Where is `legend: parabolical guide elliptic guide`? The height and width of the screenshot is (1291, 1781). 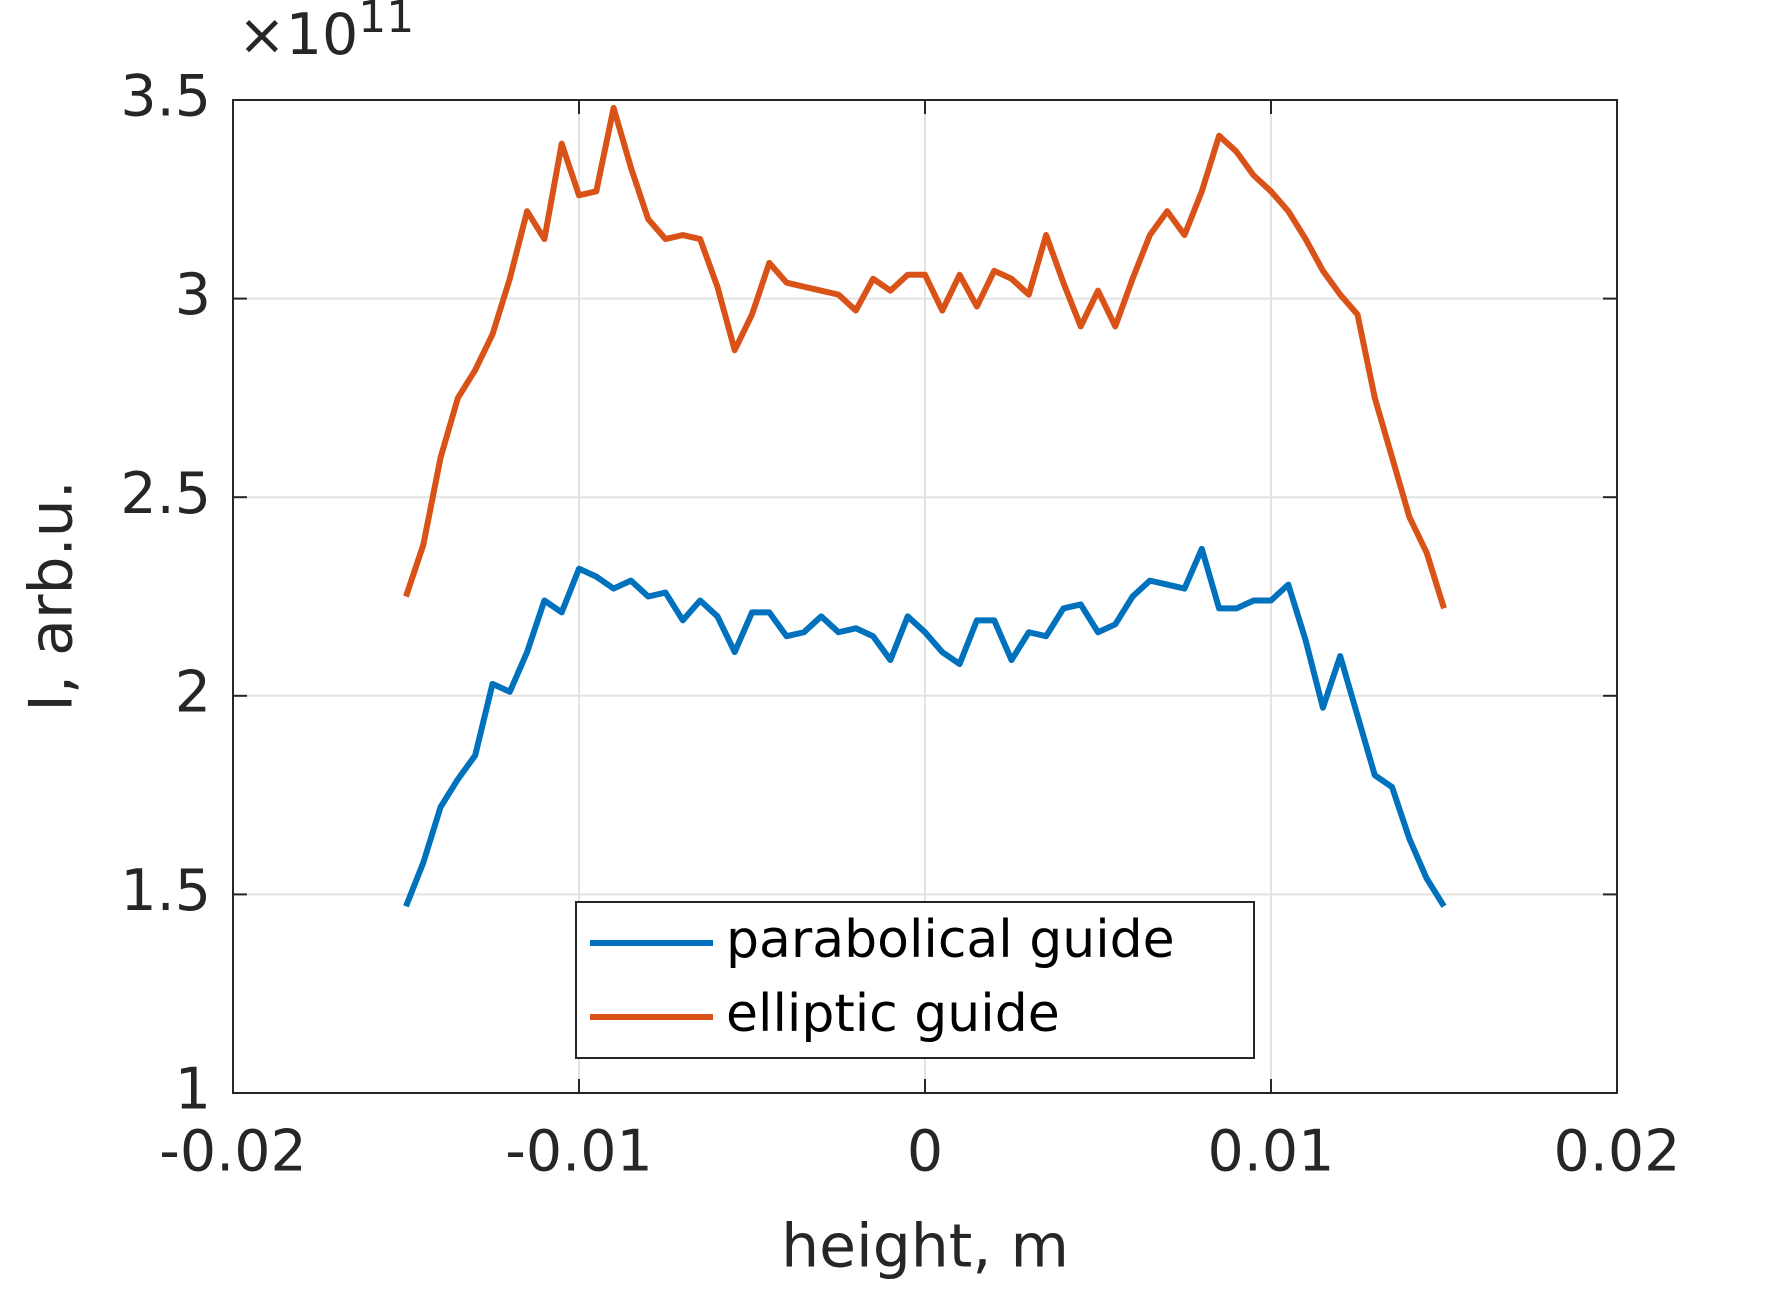 legend: parabolical guide elliptic guide is located at coordinates (915, 980).